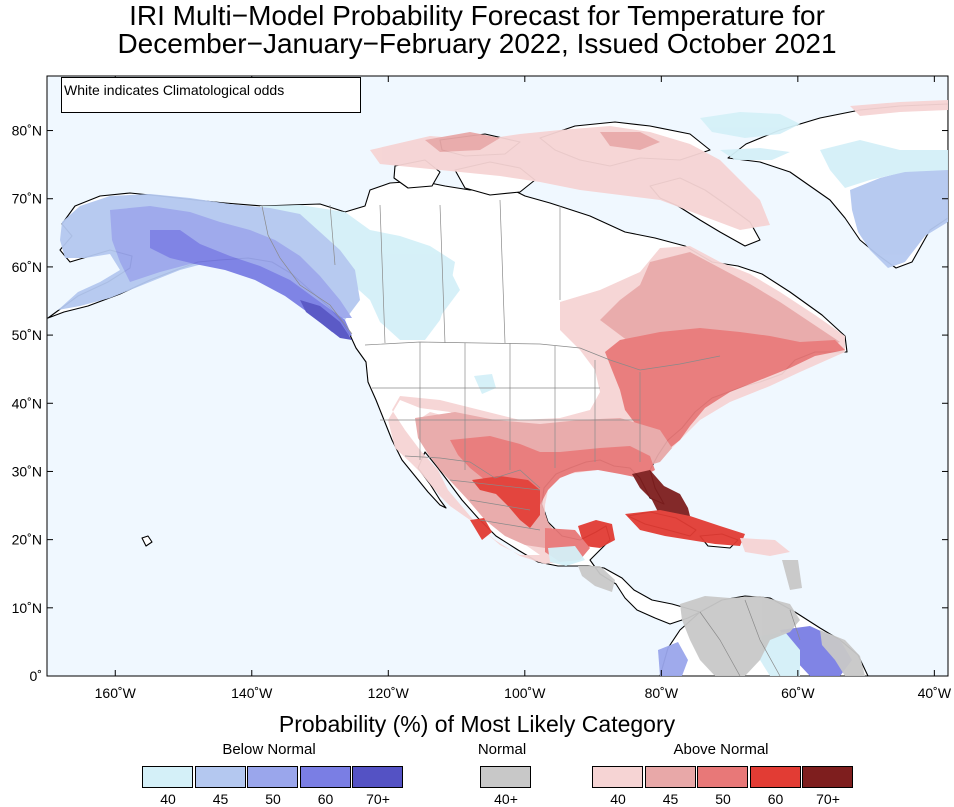 This screenshot has width=954, height=807. Describe the element at coordinates (775, 799) in the screenshot. I see `above-normal-tick-label: 60` at that location.